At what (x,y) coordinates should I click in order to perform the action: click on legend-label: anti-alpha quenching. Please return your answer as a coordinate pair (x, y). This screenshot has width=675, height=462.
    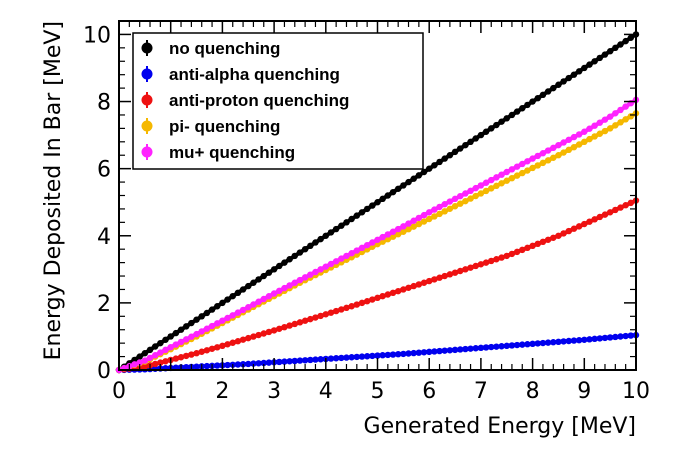
    Looking at the image, I should click on (254, 74).